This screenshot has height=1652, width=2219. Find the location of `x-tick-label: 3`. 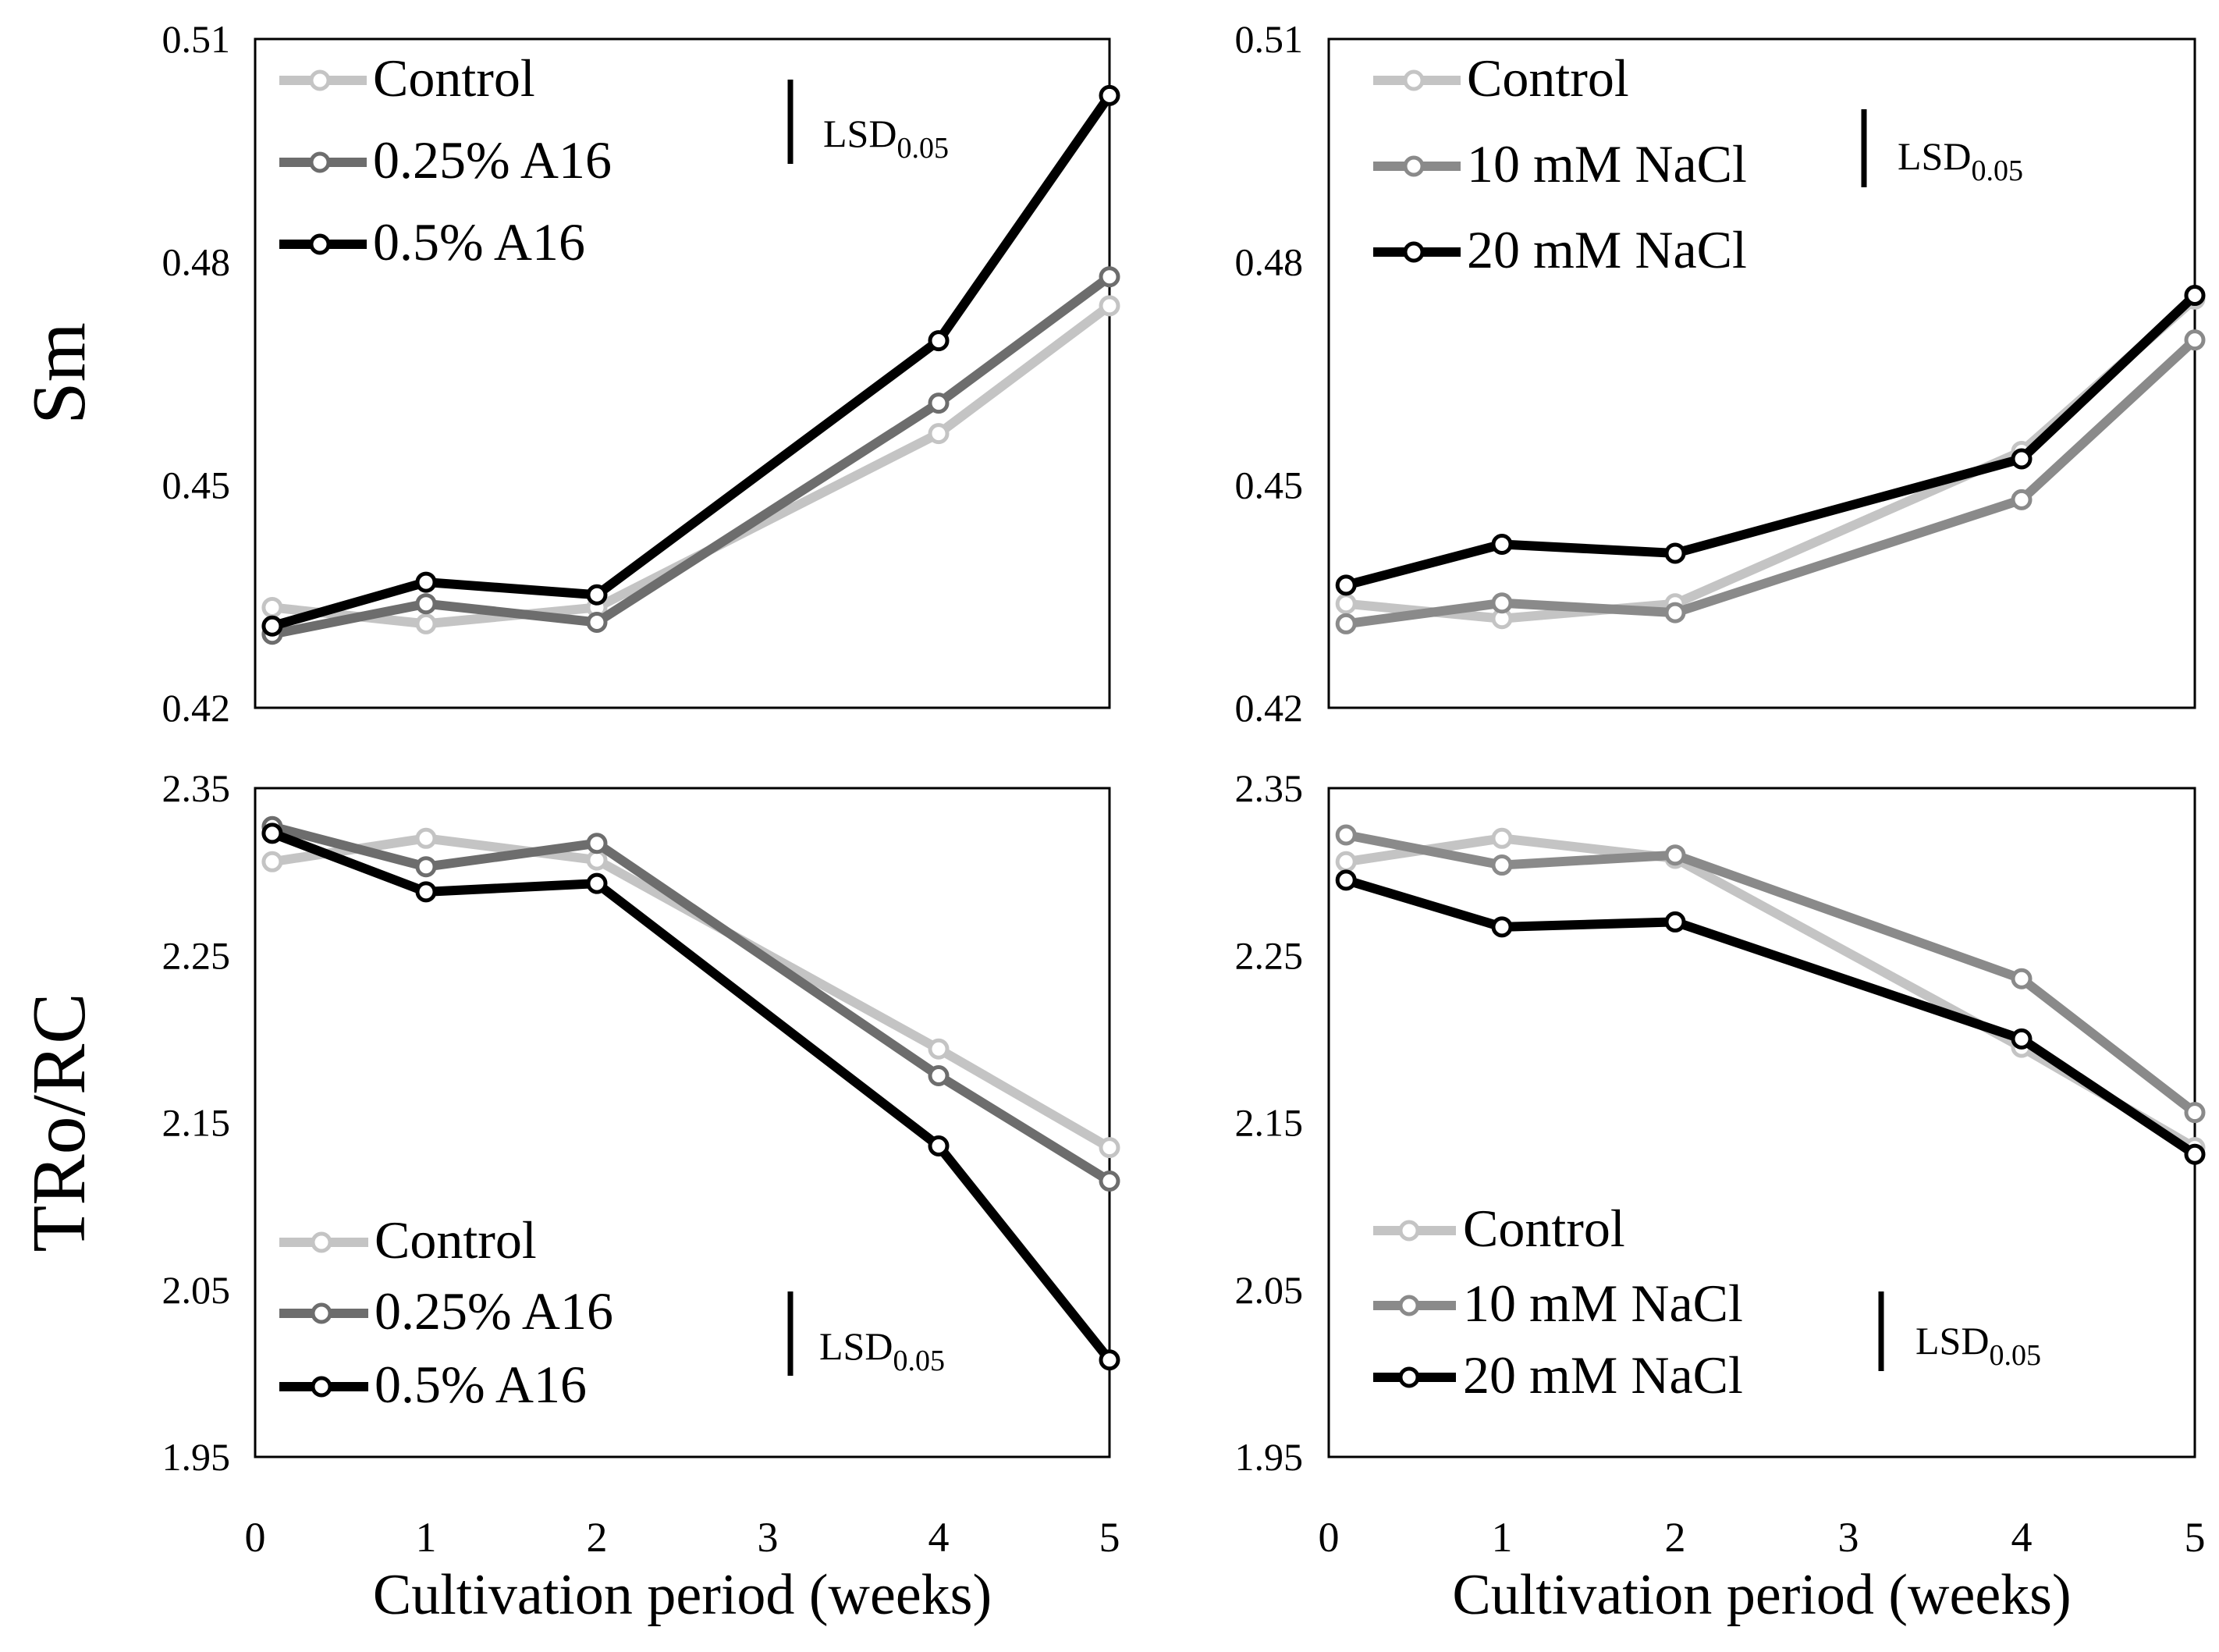

x-tick-label: 3 is located at coordinates (768, 1537).